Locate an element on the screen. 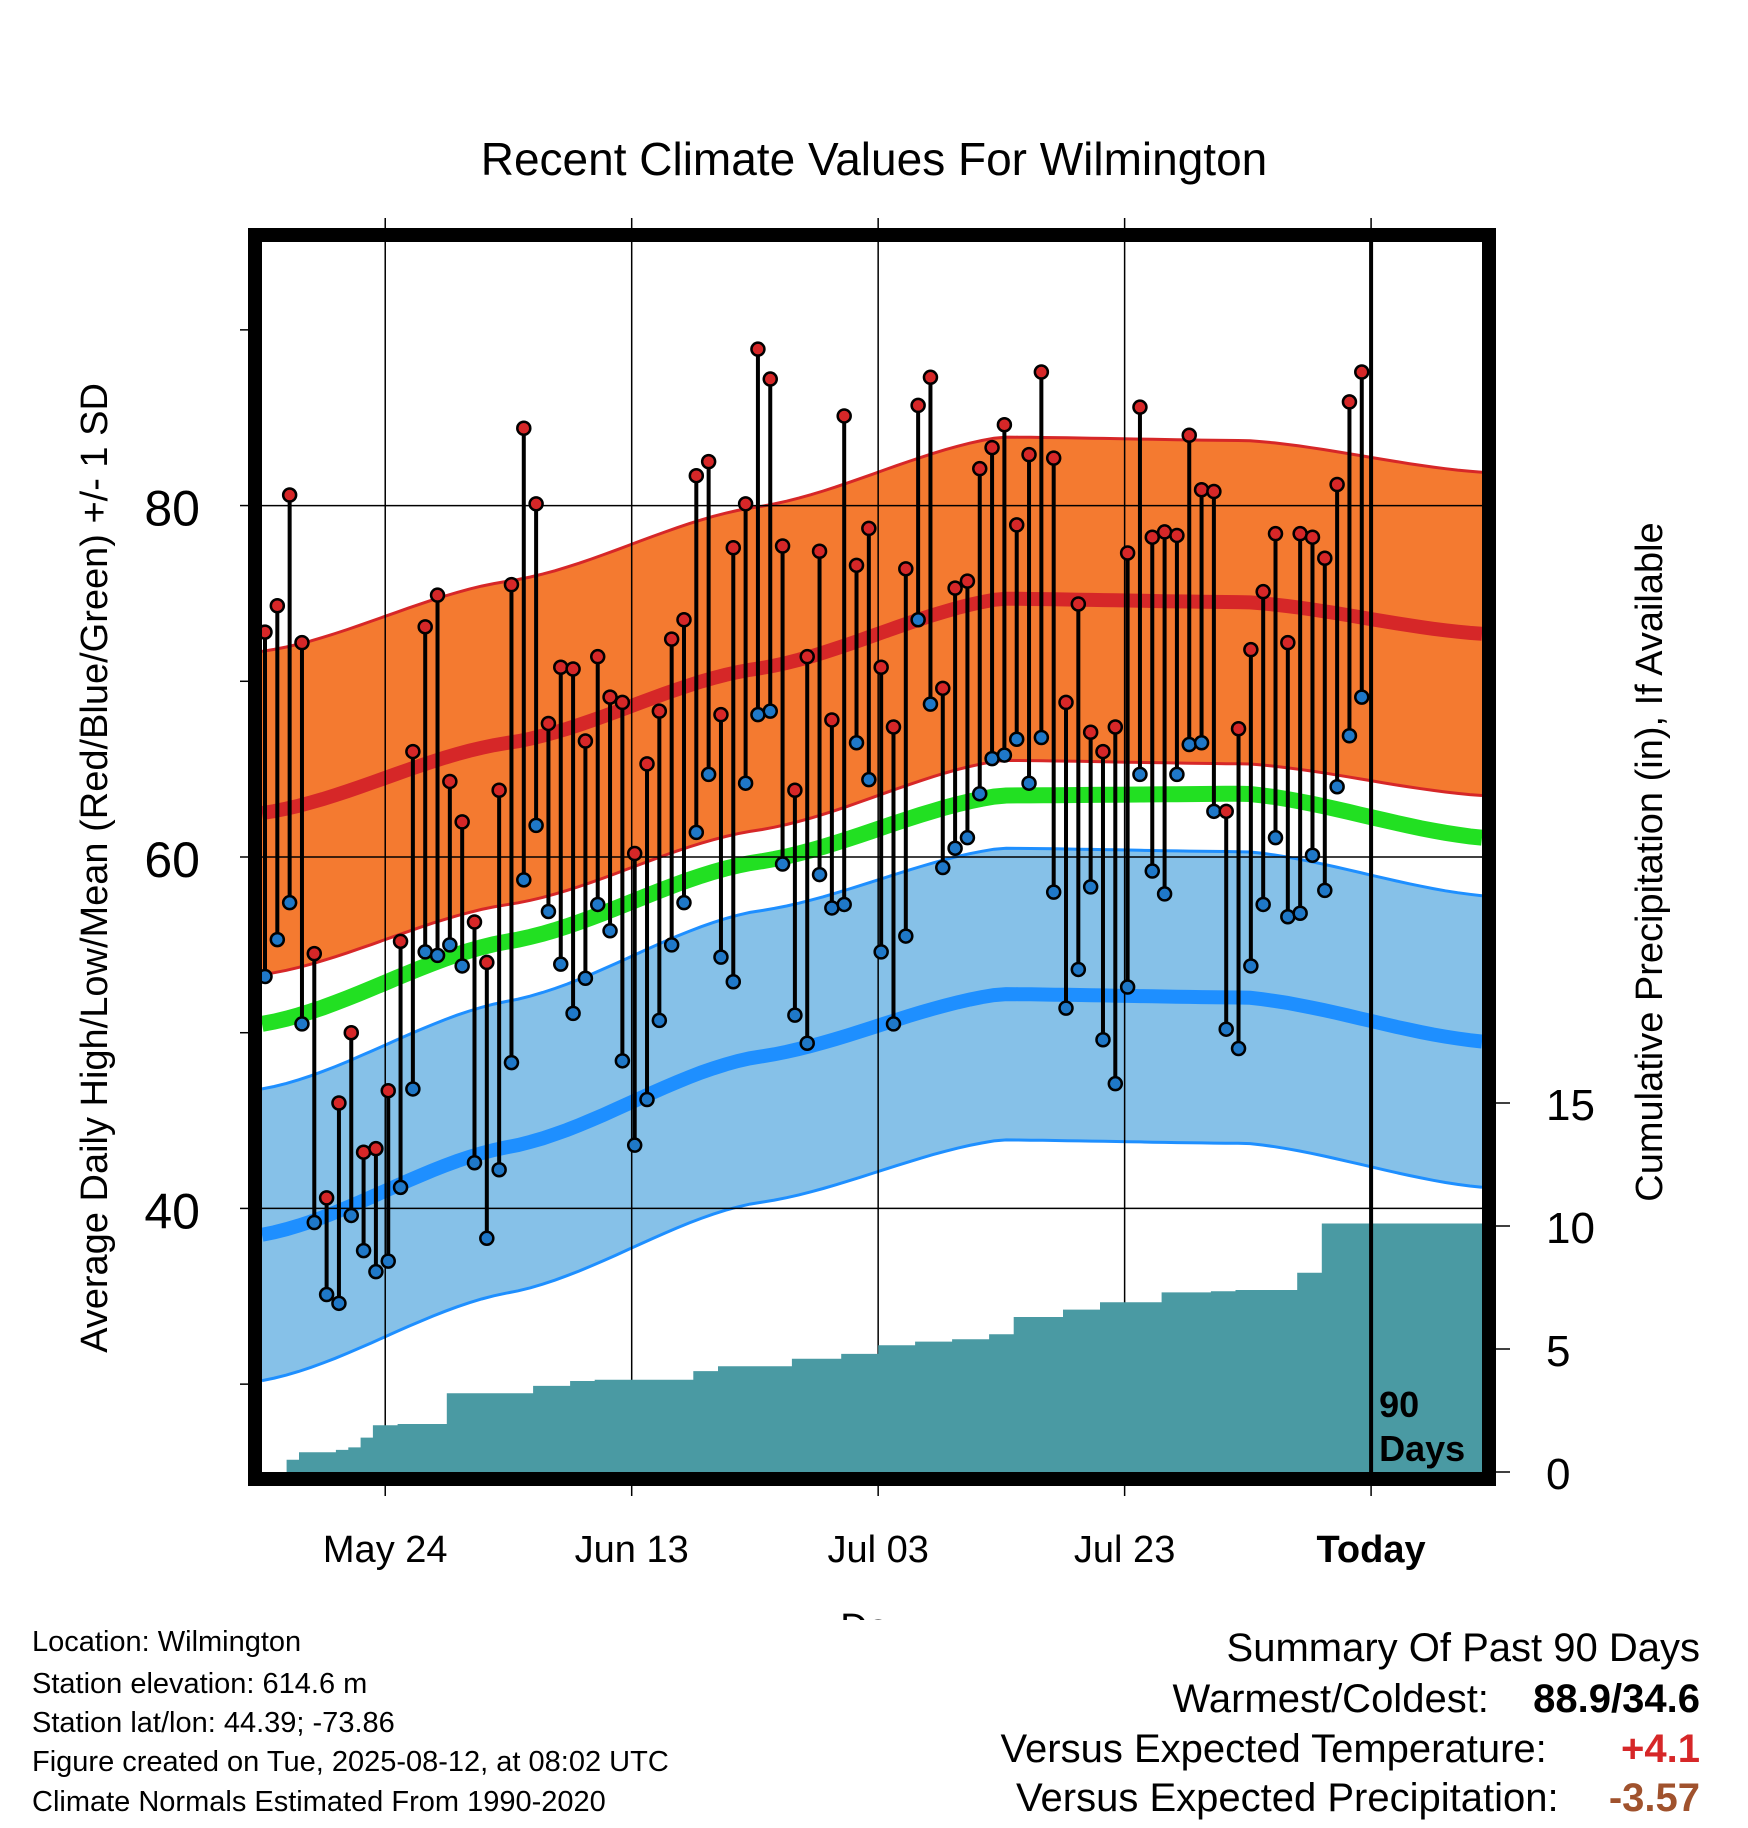 The width and height of the screenshot is (1748, 1828). normal-high-band-upper-edge is located at coordinates (872, 544).